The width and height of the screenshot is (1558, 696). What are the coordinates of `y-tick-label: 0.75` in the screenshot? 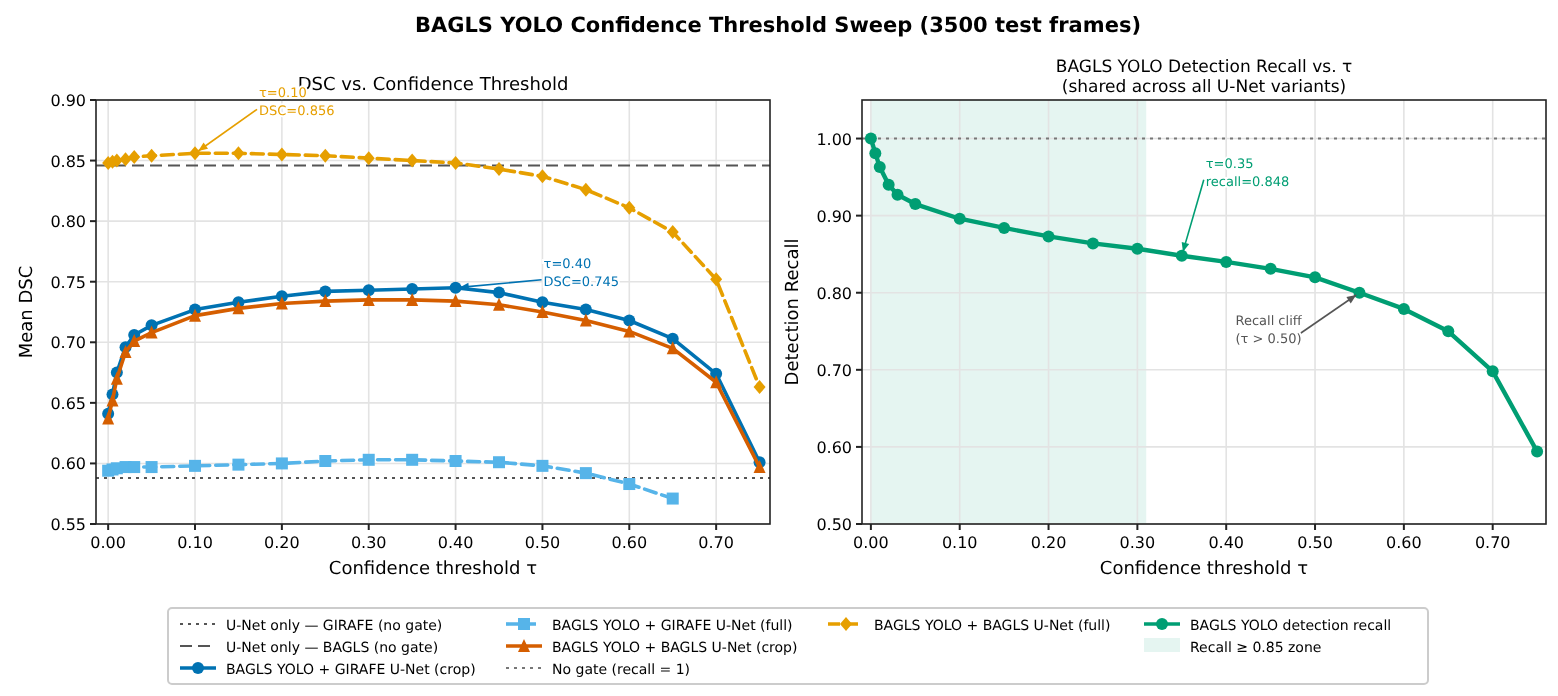 It's located at (68, 282).